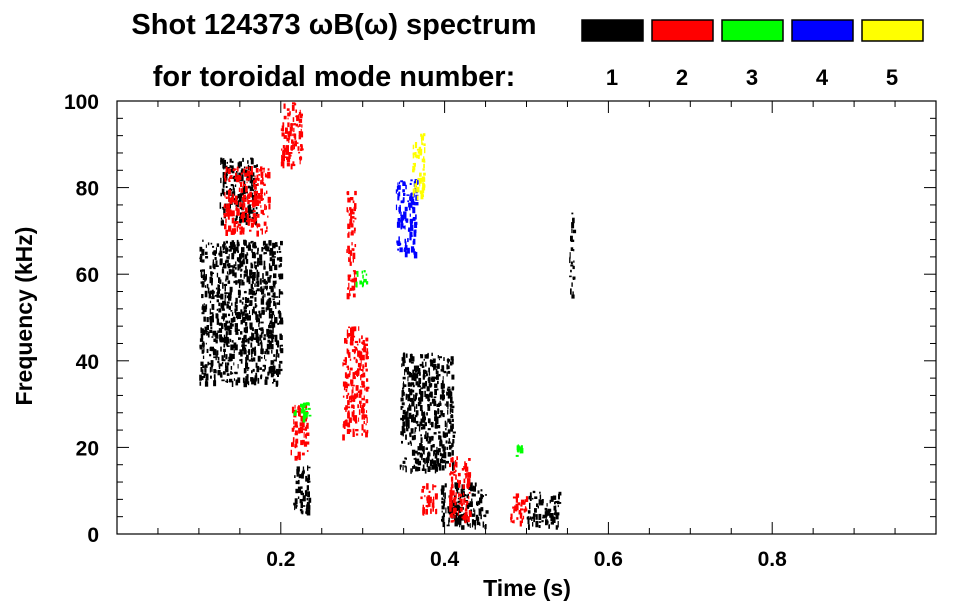  What do you see at coordinates (608, 559) in the screenshot?
I see `x-tick-label: 0.6` at bounding box center [608, 559].